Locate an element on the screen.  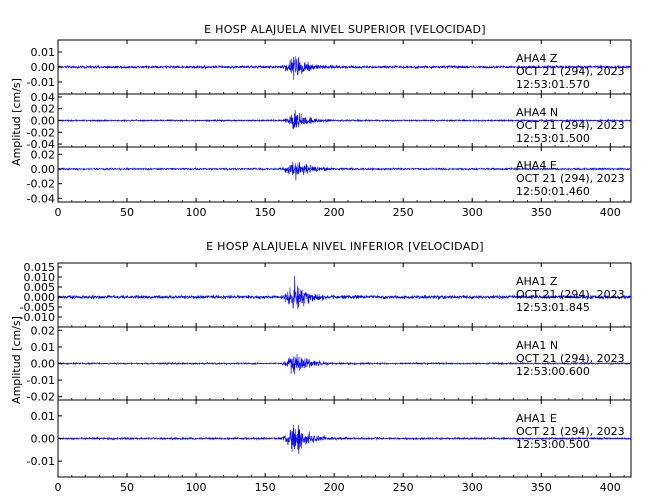
y-axis-label-lower: Amplitud [cm/s] is located at coordinates (16, 360).